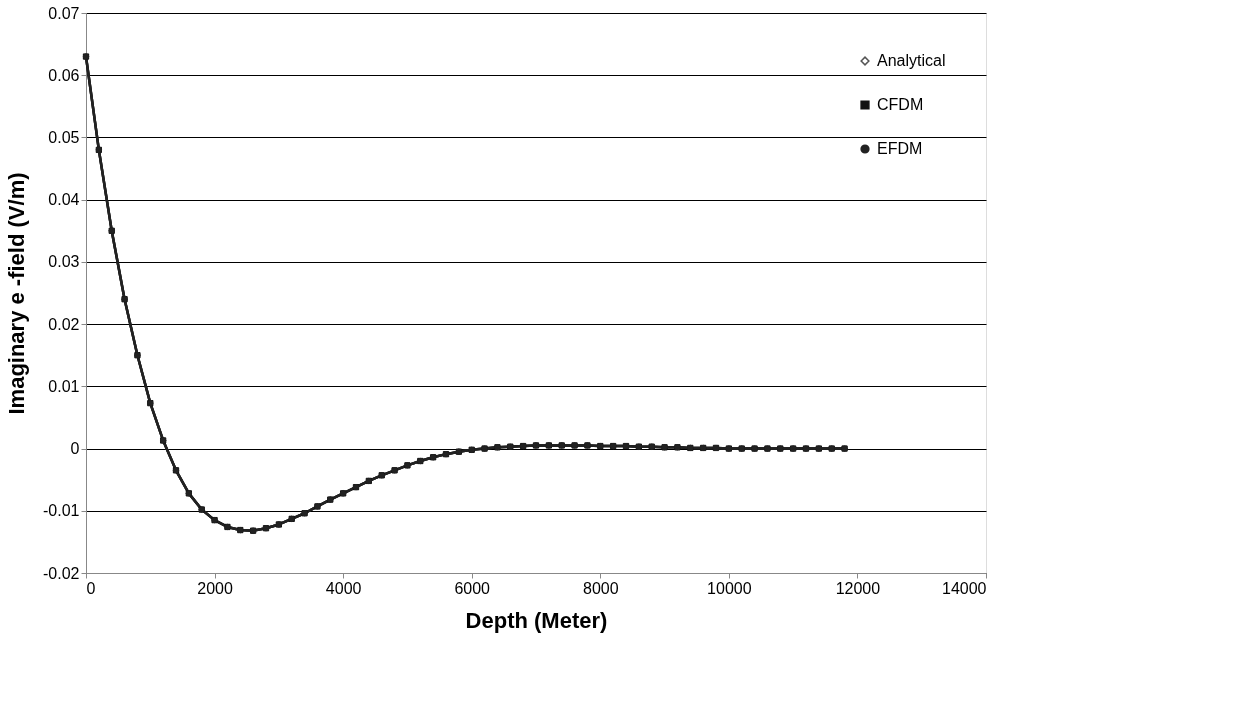  What do you see at coordinates (64, 324) in the screenshot?
I see `y-tick-label: 0.02` at bounding box center [64, 324].